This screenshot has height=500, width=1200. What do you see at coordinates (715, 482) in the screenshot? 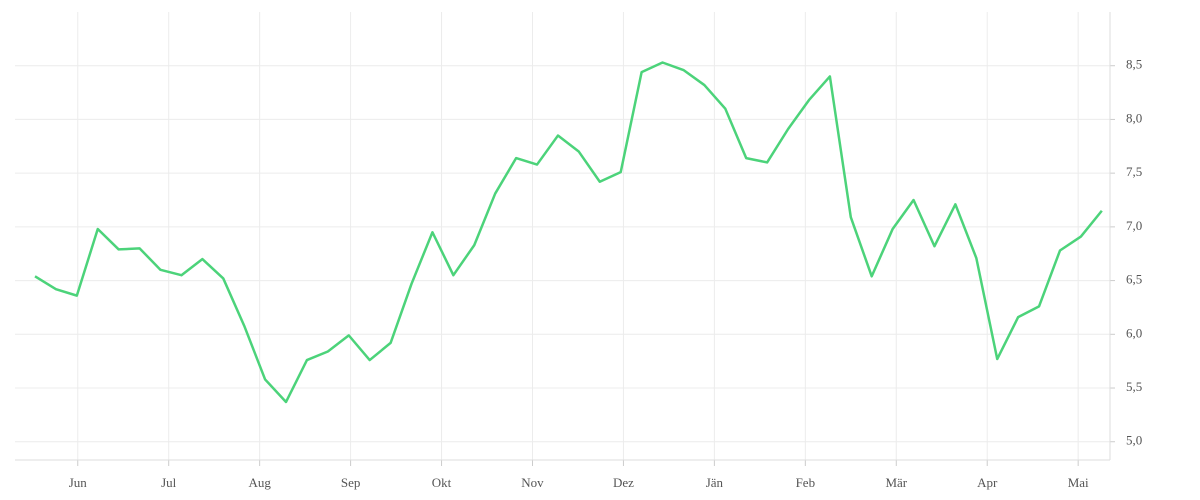
I see `x-tick-label: Jän` at bounding box center [715, 482].